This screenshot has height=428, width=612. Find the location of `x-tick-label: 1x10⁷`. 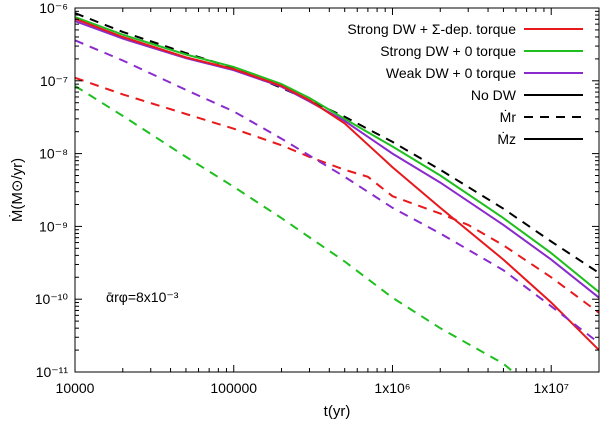

x-tick-label: 1x10⁷ is located at coordinates (550, 388).